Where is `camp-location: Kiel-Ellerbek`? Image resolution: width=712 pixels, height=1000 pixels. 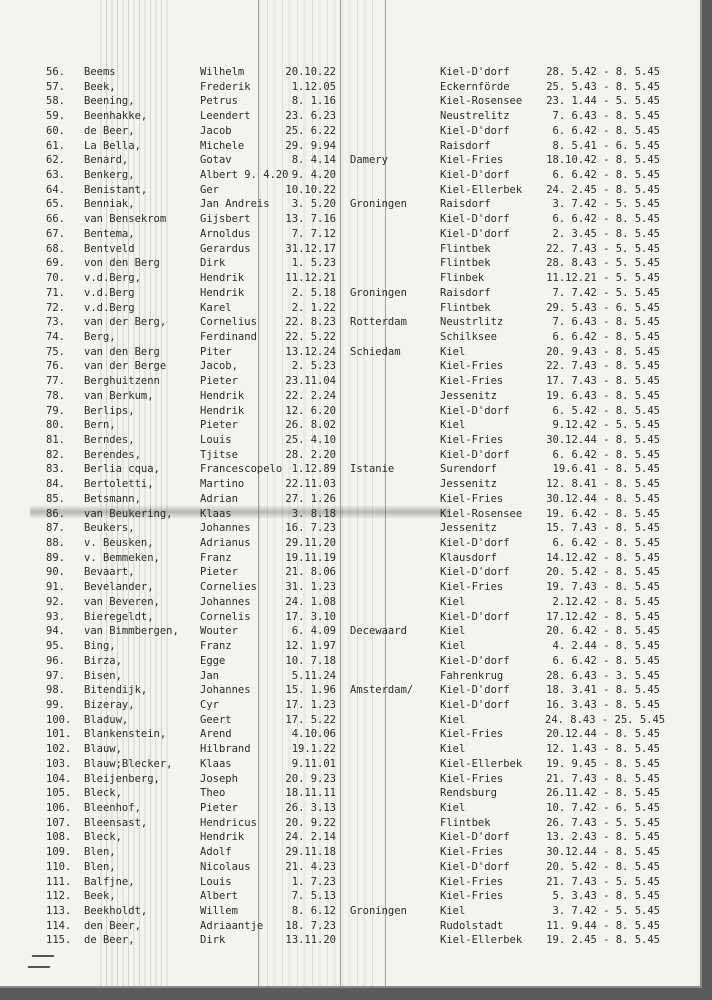 camp-location: Kiel-Ellerbek is located at coordinates (481, 189).